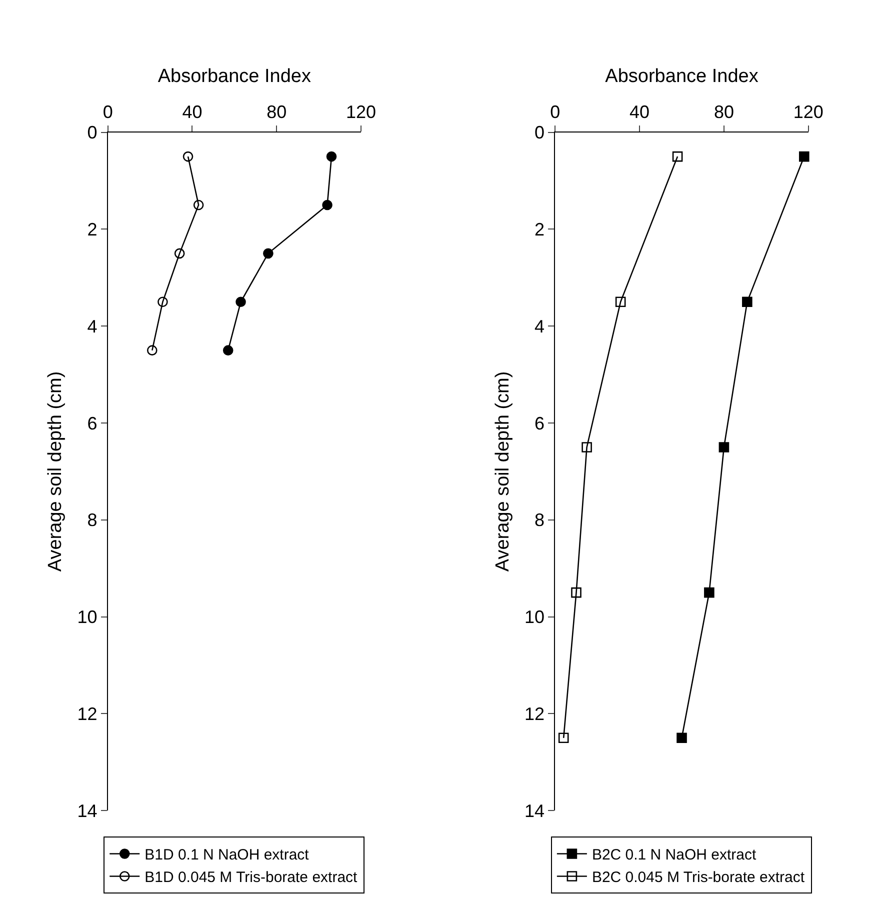 The width and height of the screenshot is (884, 904). What do you see at coordinates (674, 855) in the screenshot?
I see `legend-label: B2C 0.1 N NaOH extract` at bounding box center [674, 855].